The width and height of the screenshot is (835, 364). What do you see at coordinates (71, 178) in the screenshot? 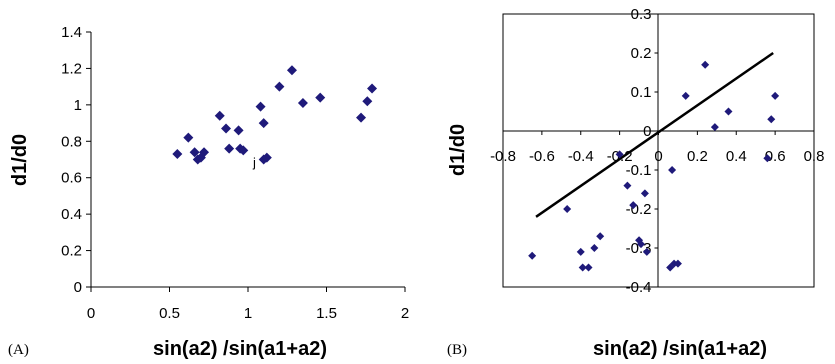
I see `panel-a-y-tick-label: 0.6` at bounding box center [71, 178].